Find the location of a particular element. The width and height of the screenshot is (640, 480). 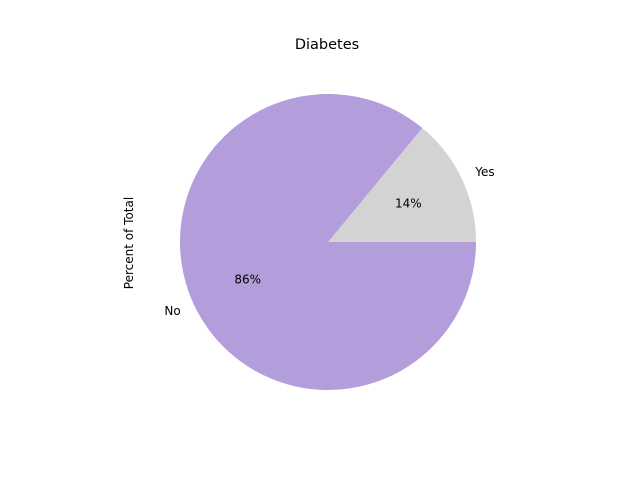

slice-label-no: No is located at coordinates (172, 311).